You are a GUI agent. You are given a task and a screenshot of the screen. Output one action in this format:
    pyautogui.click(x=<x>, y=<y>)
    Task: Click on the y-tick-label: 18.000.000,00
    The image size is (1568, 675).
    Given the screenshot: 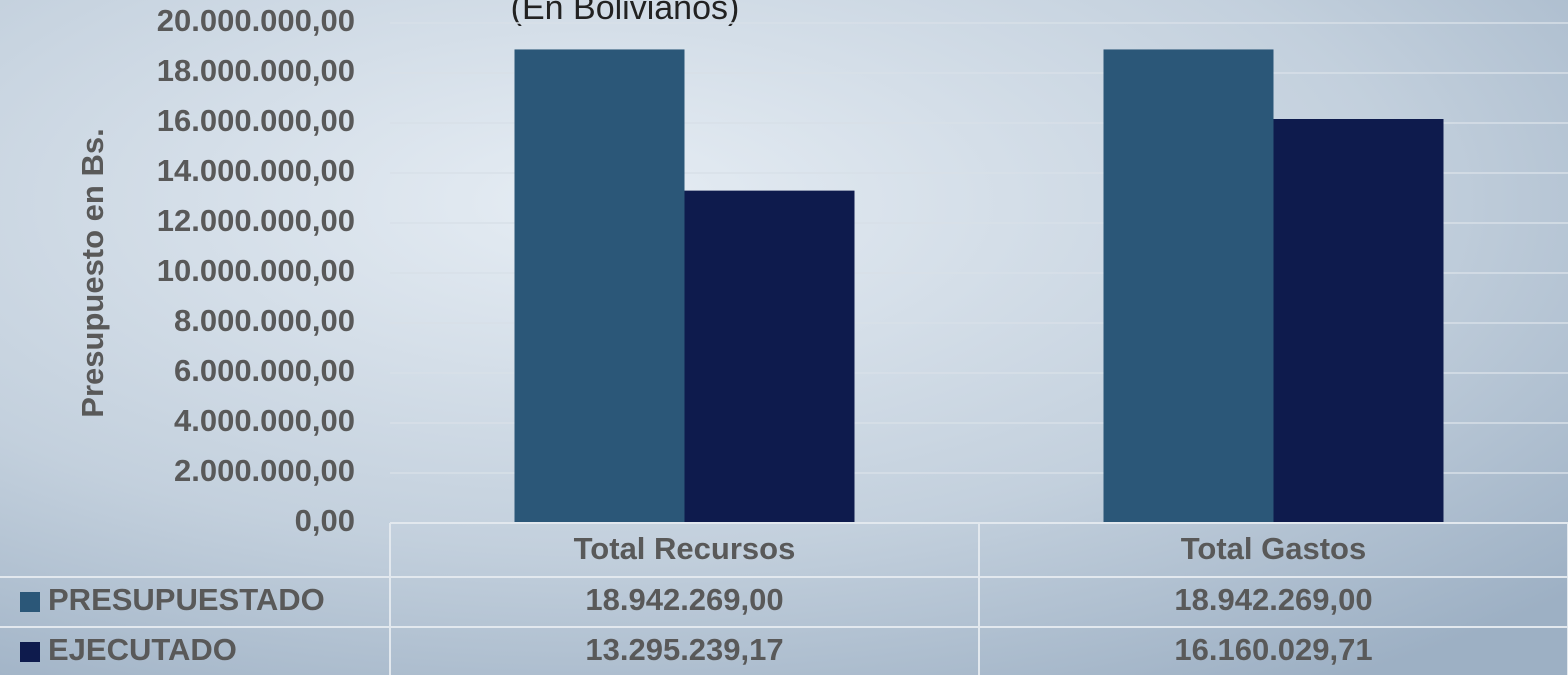 What is the action you would take?
    pyautogui.click(x=256, y=70)
    